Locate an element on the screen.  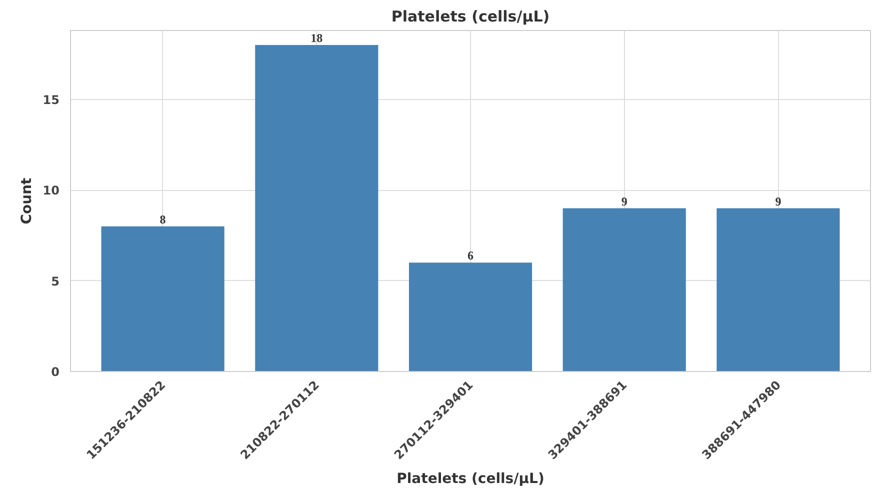
data-label: 8 is located at coordinates (163, 219).